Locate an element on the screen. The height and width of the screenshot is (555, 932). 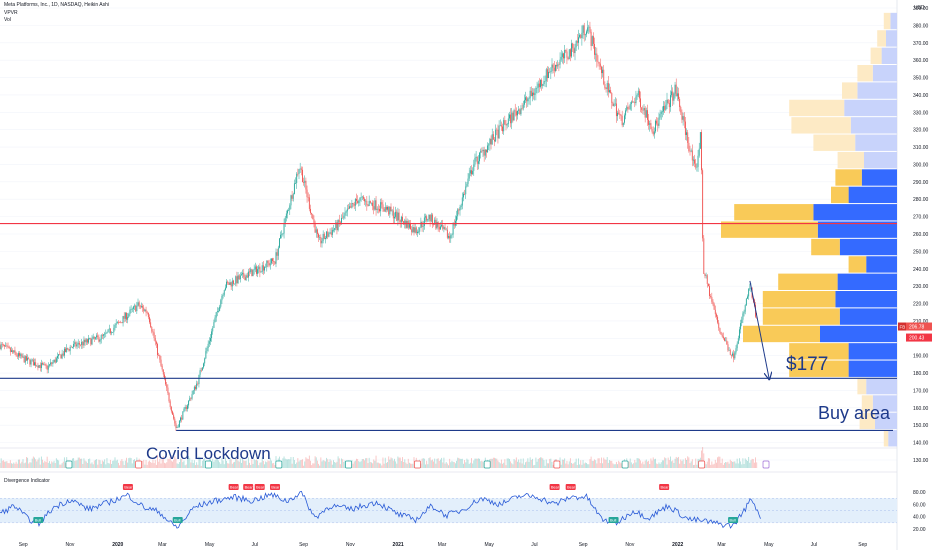
price-tick: 130.00 is located at coordinates (921, 461).